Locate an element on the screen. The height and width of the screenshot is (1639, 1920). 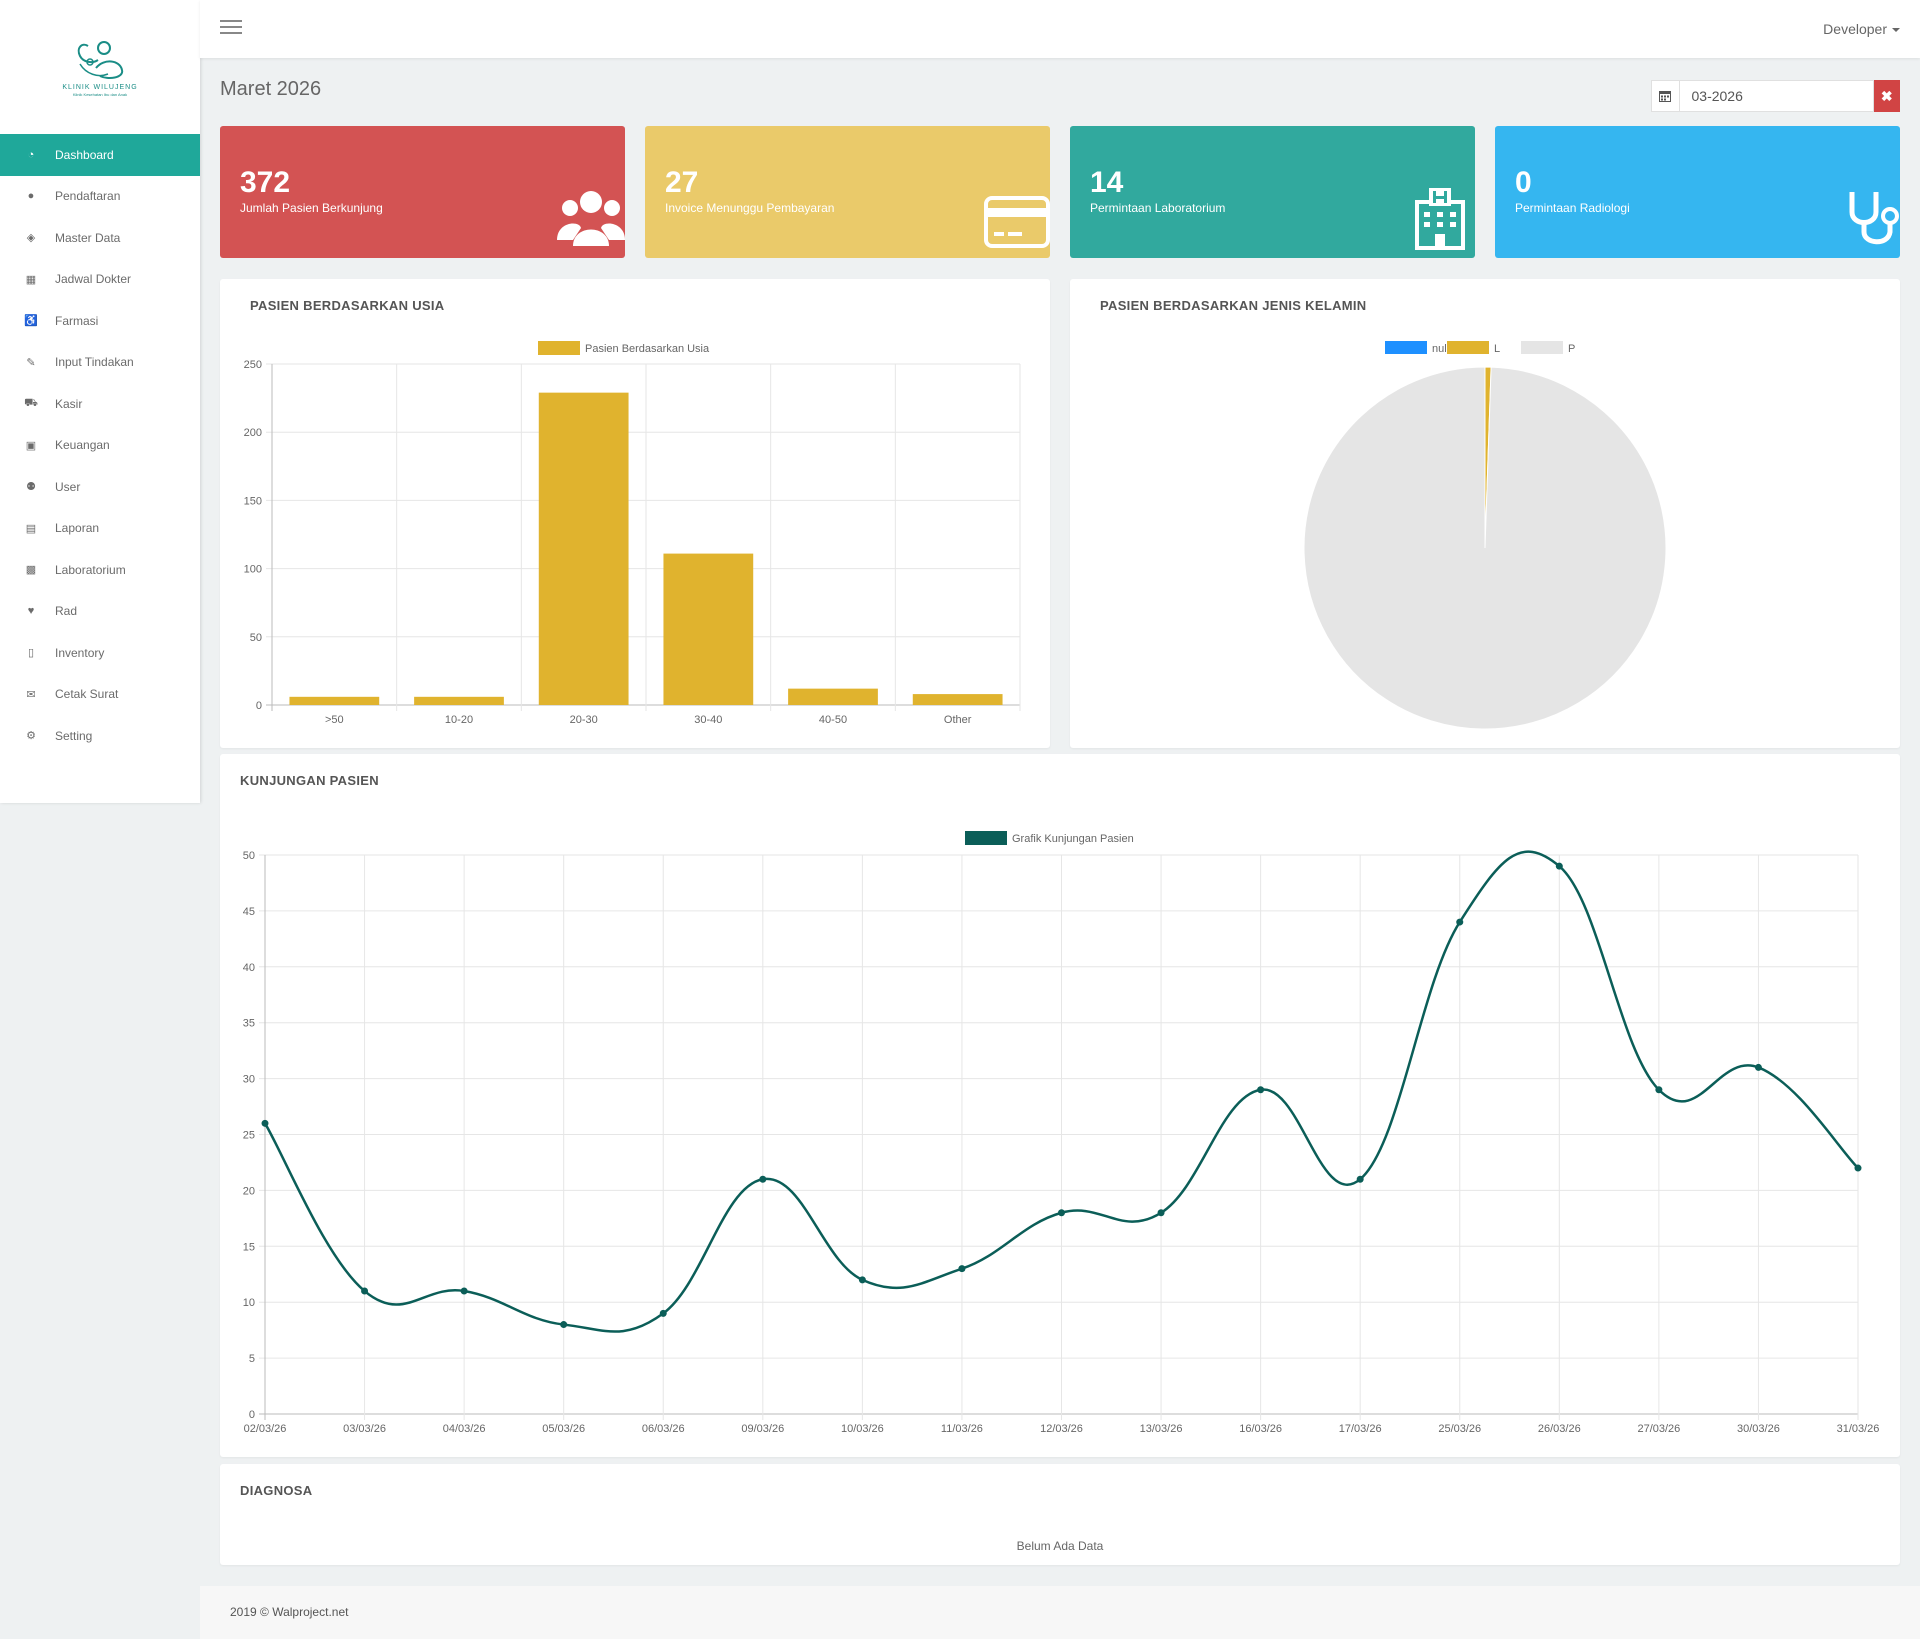
sidebar-item-jadwal-dokter: ▦ Jadwal Dokter is located at coordinates (100, 280).